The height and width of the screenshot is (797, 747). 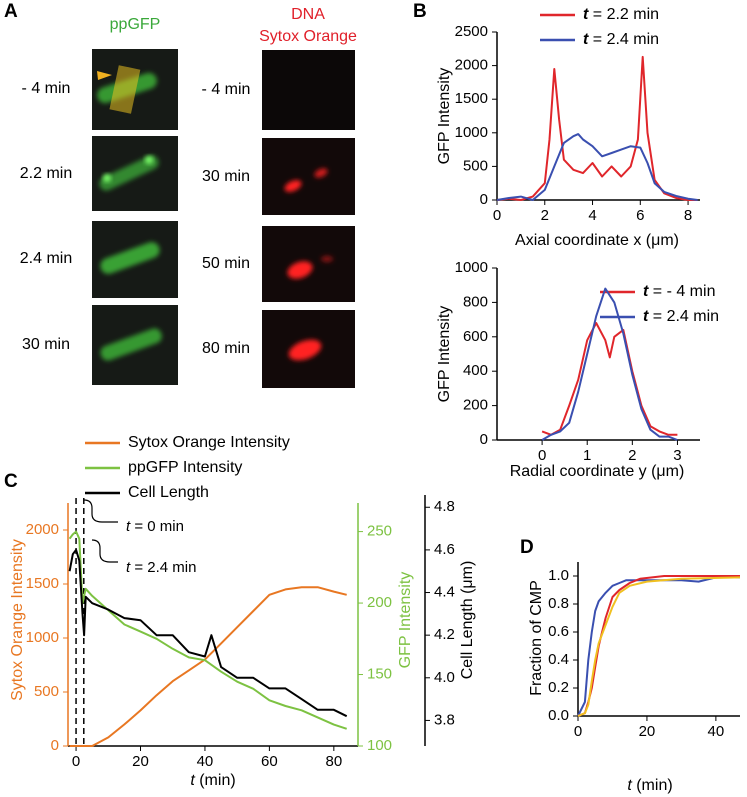 What do you see at coordinates (475, 336) in the screenshot?
I see `y-tick-label: 600` at bounding box center [475, 336].